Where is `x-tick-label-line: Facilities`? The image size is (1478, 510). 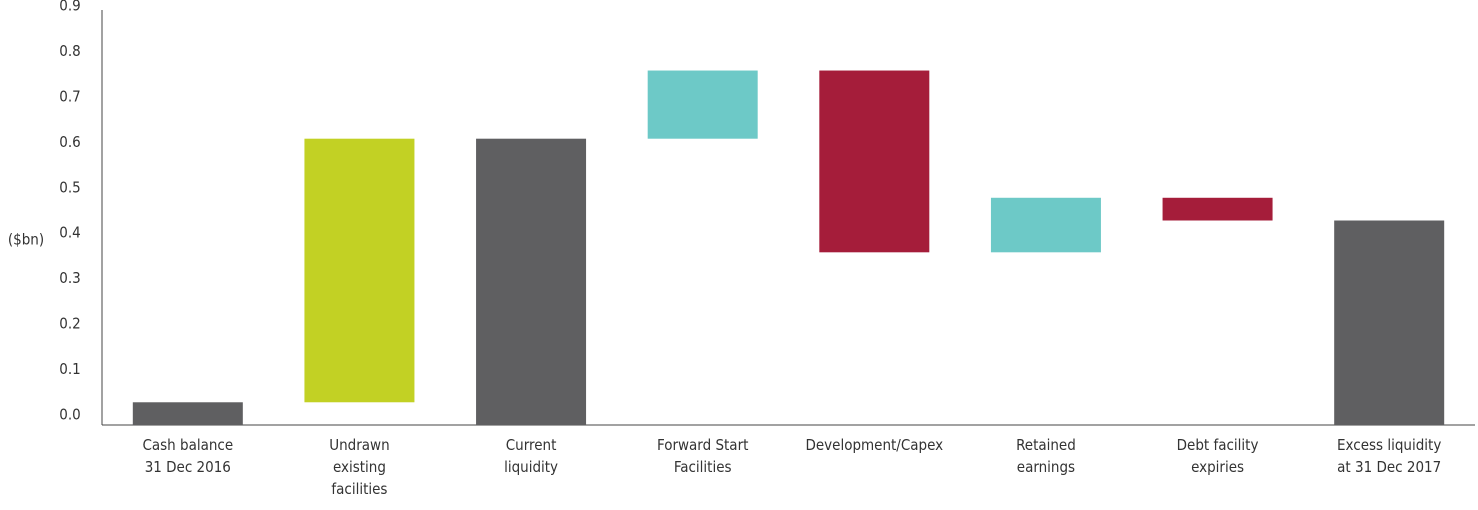
x-tick-label-line: Facilities is located at coordinates (703, 467).